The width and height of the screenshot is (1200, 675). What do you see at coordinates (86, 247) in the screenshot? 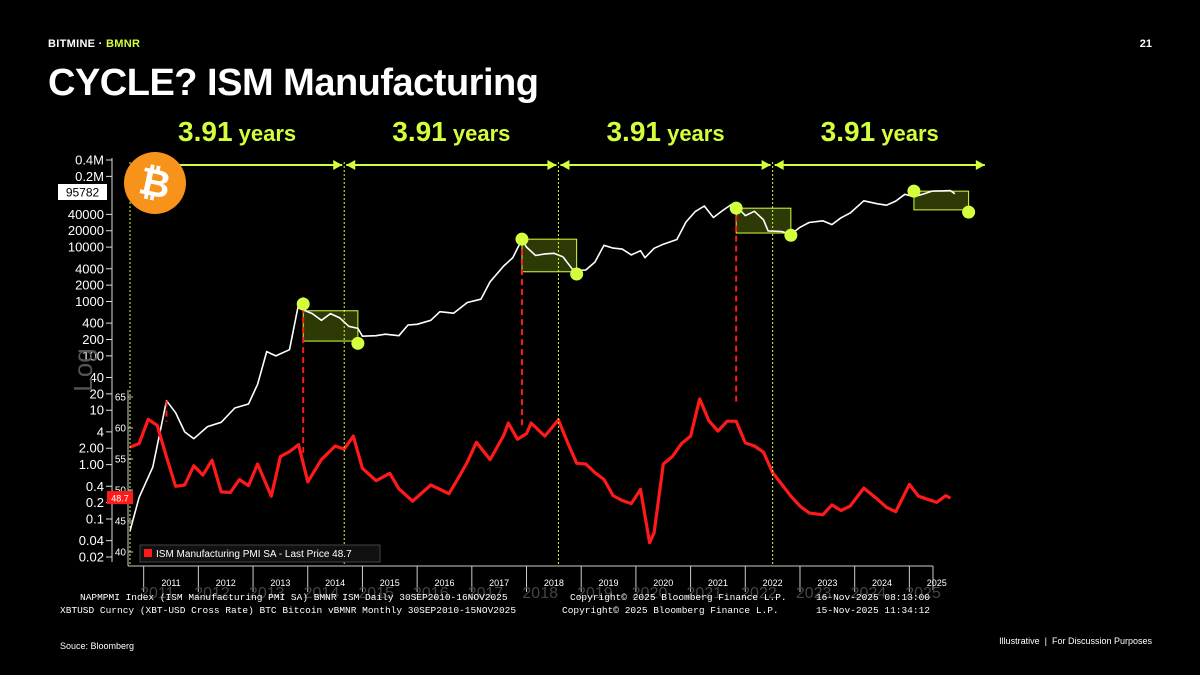
I see `btc-tick-label: 10000` at bounding box center [86, 247].